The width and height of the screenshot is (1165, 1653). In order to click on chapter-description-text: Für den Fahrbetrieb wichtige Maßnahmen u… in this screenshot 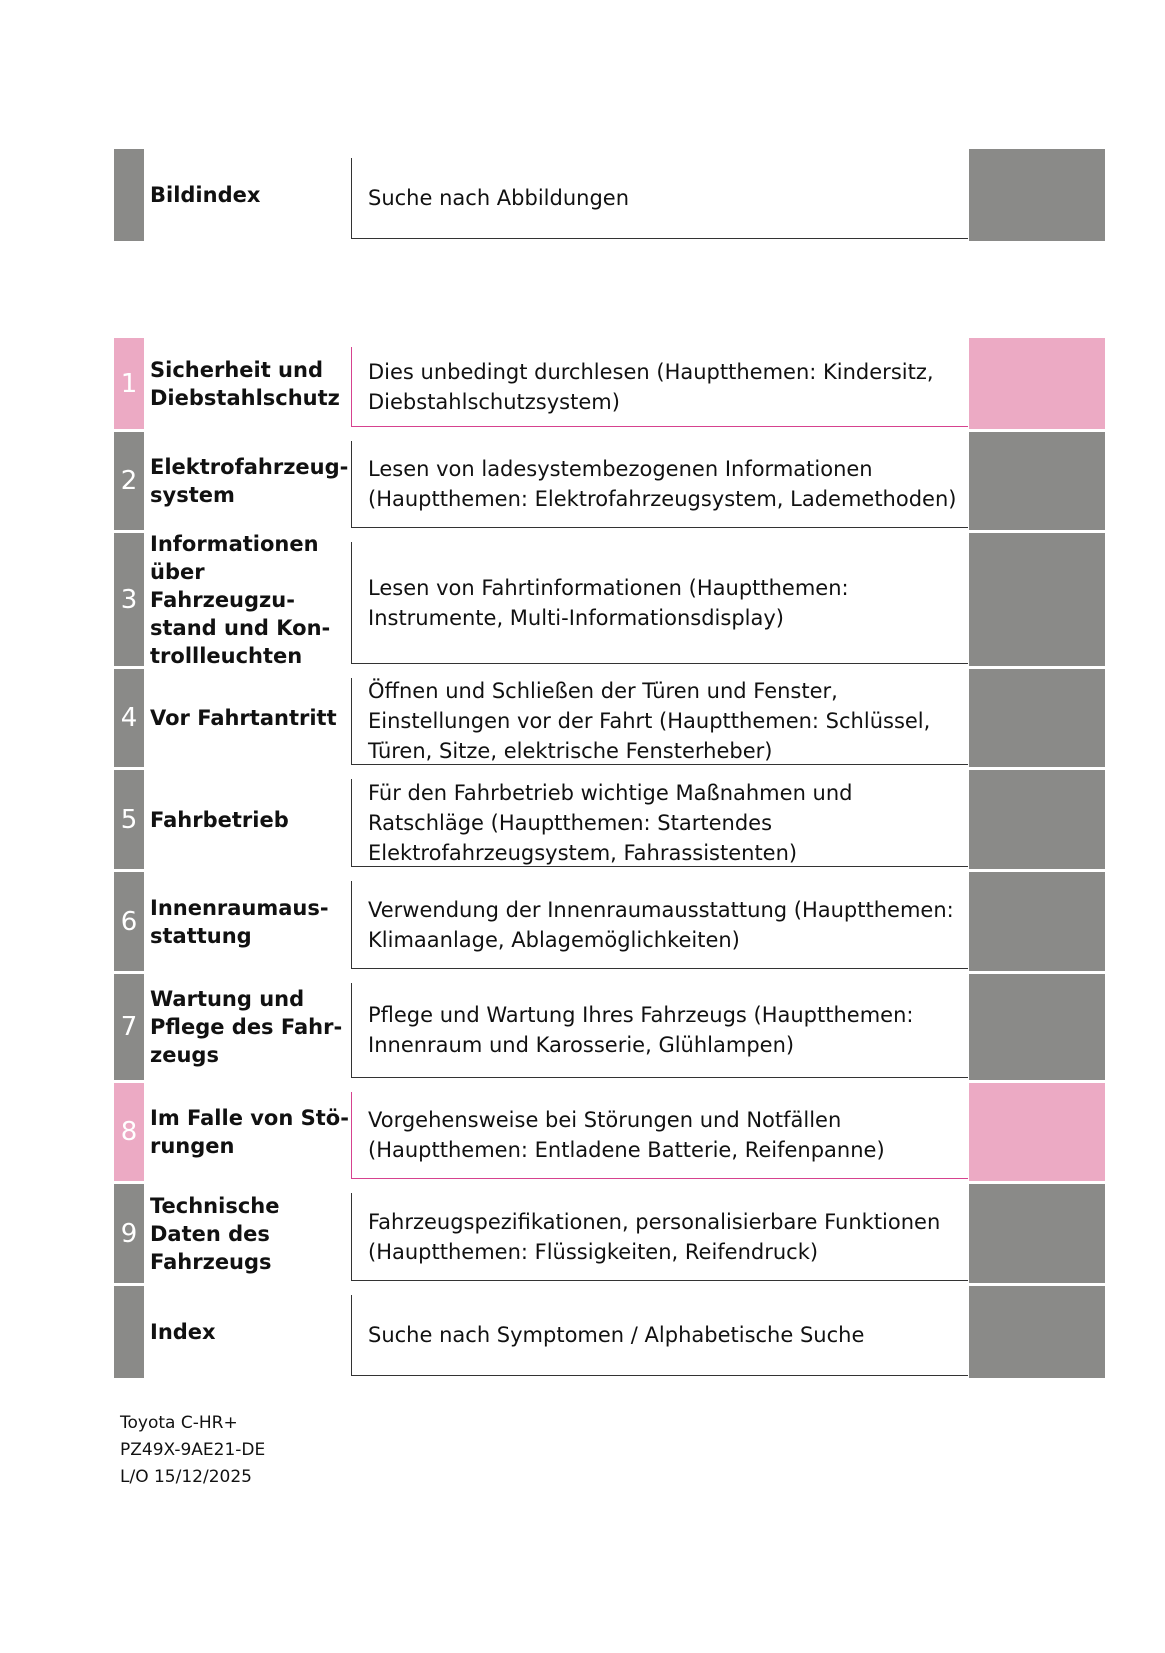, I will do `click(610, 822)`.